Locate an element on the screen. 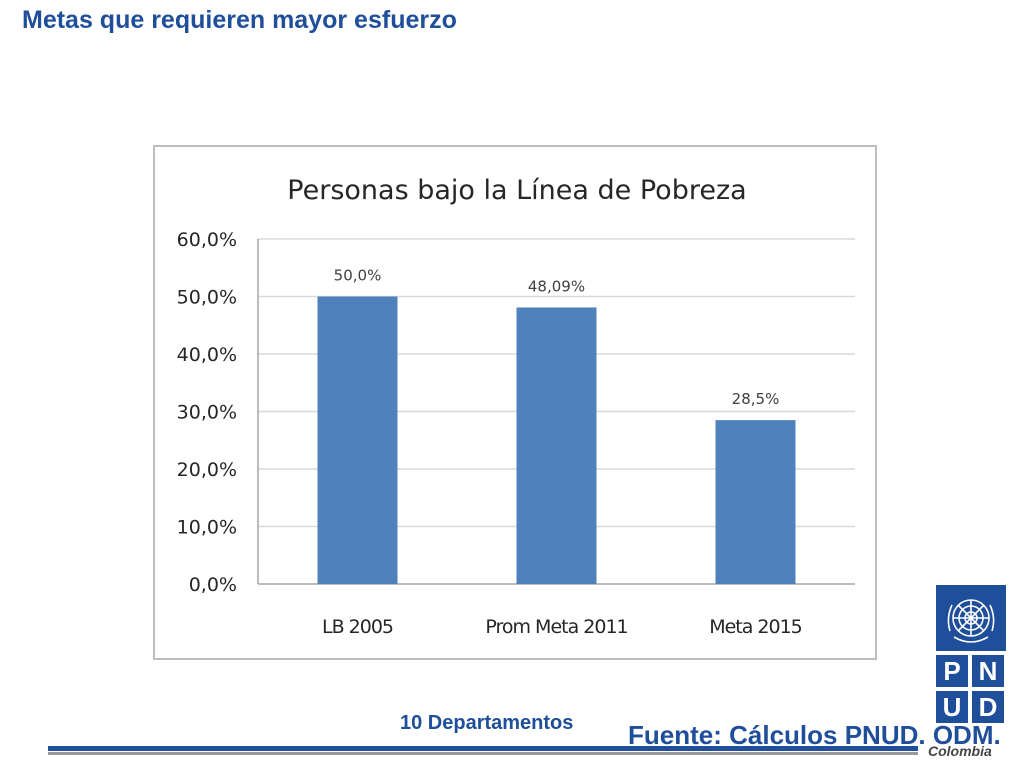 This screenshot has height=768, width=1024. y-tick-label: 60,0% is located at coordinates (207, 240).